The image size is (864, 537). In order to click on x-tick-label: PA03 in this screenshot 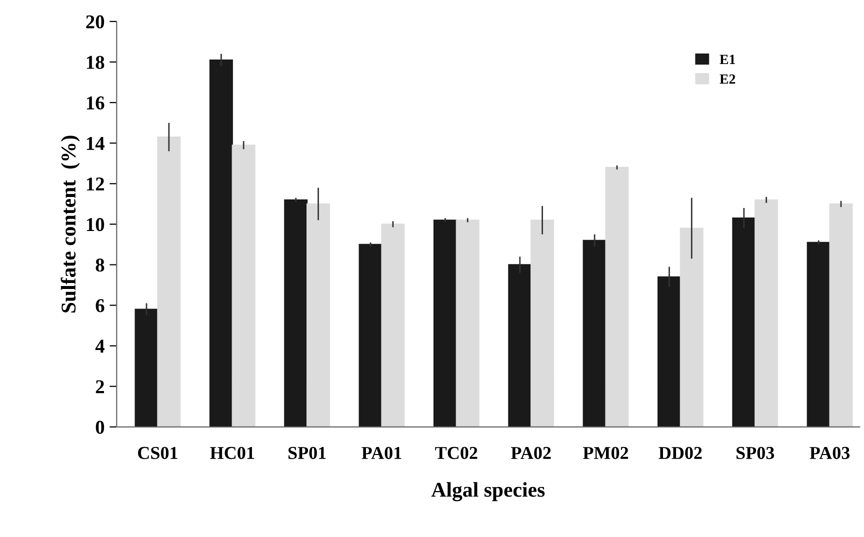, I will do `click(830, 453)`.